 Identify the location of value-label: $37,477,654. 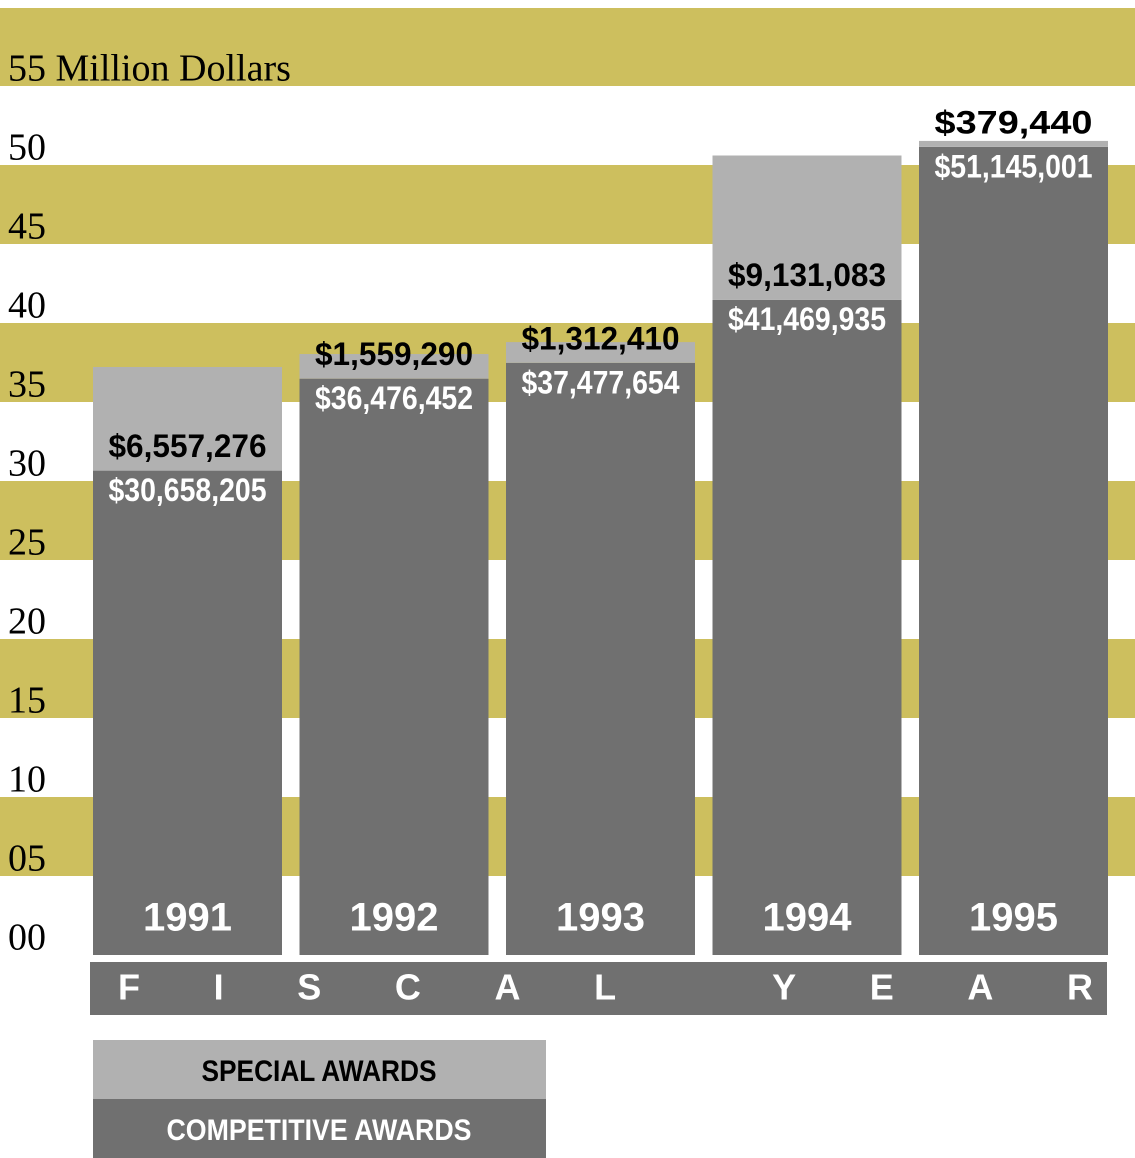
(601, 382).